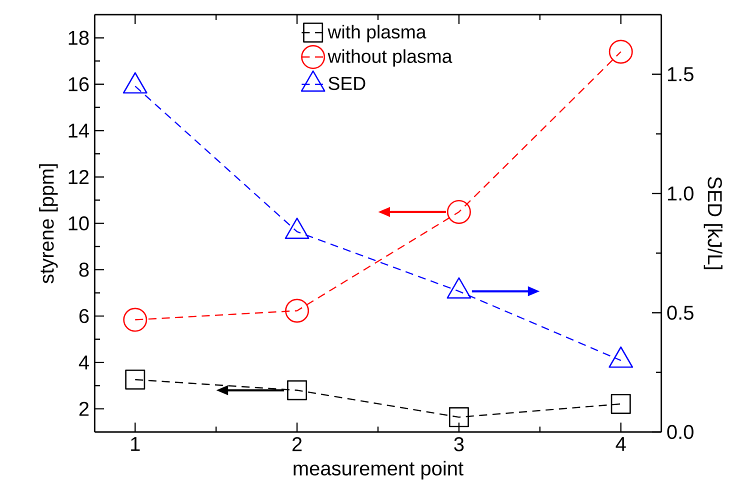 The height and width of the screenshot is (500, 739). Describe the element at coordinates (84, 316) in the screenshot. I see `y-tick-label: 6` at that location.